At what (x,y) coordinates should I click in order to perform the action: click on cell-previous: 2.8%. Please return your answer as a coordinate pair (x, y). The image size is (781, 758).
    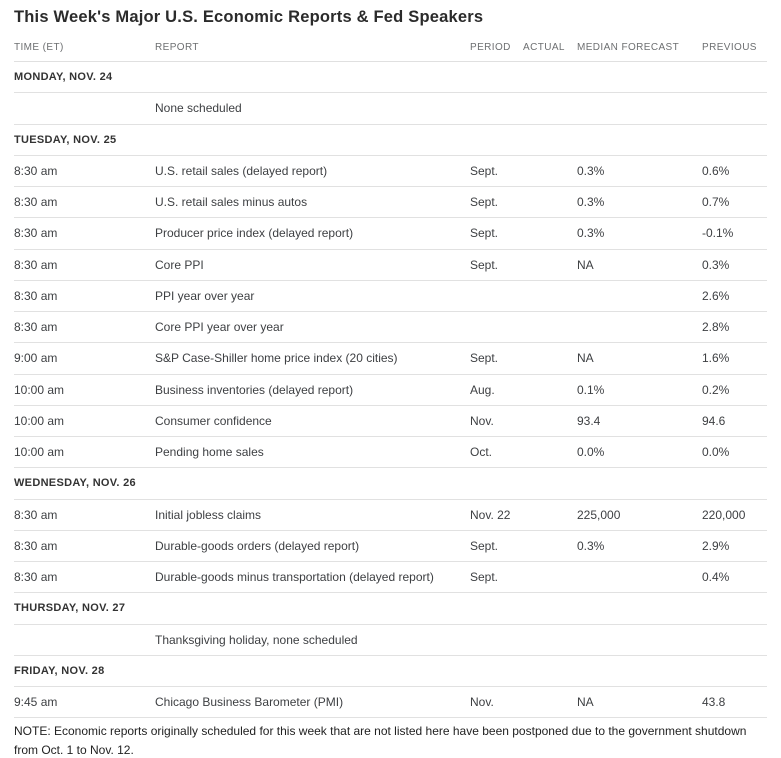
    Looking at the image, I should click on (716, 327).